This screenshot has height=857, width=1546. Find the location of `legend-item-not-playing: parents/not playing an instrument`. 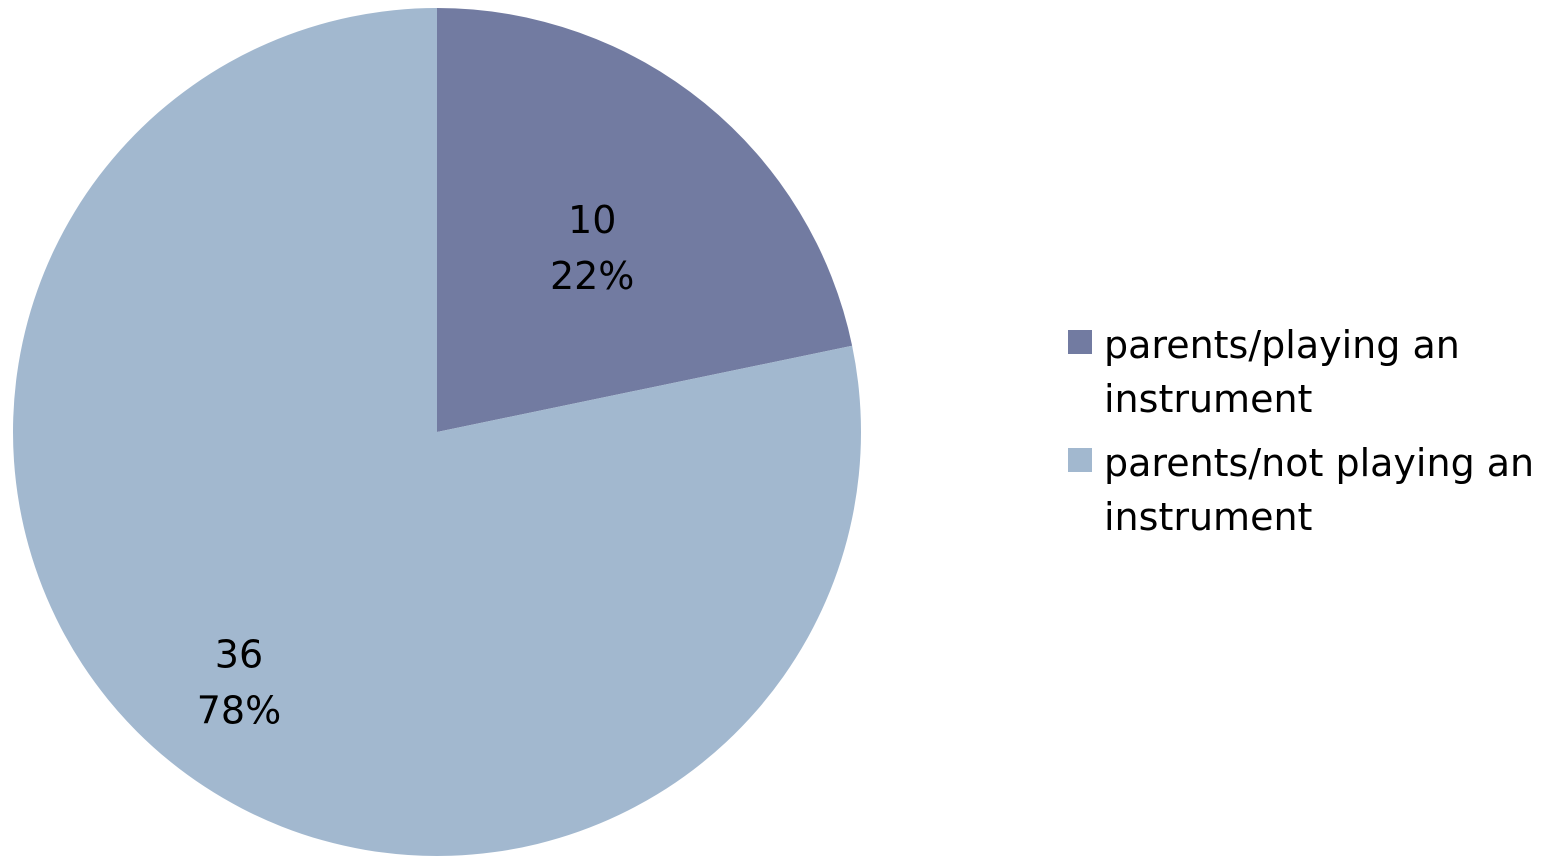

legend-item-not-playing: parents/not playing an instrument is located at coordinates (1303, 490).